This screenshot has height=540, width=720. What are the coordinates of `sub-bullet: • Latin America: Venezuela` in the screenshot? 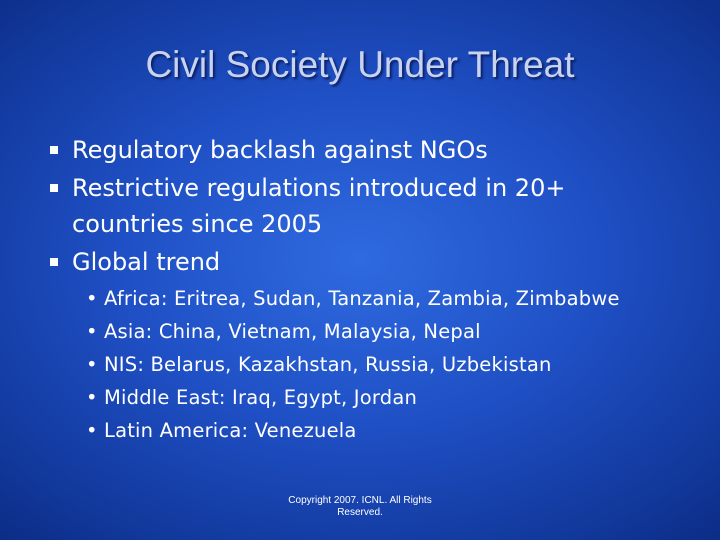 It's located at (376, 431).